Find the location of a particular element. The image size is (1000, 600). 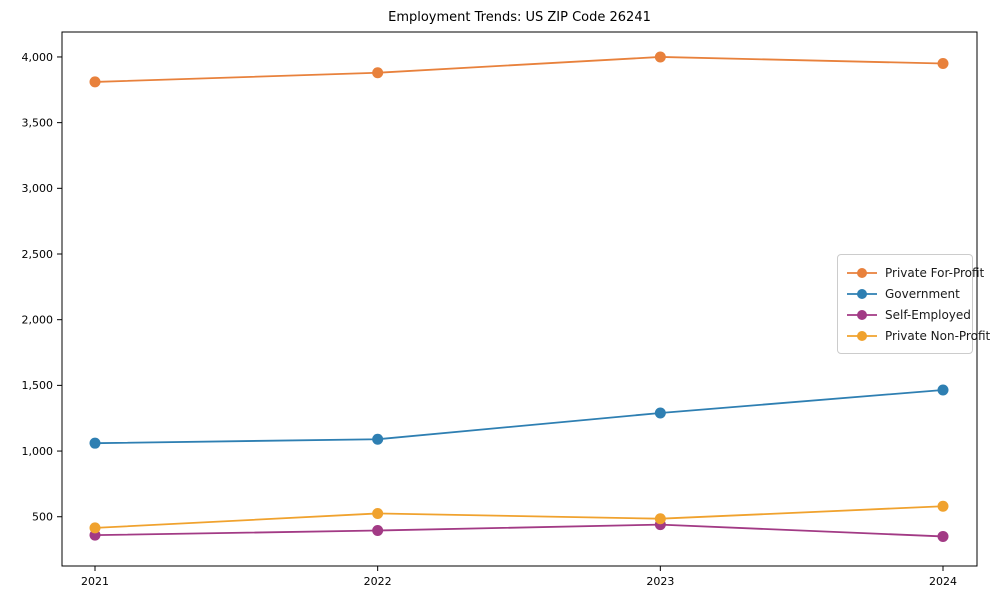

x-tick-label: 2022 is located at coordinates (378, 581).